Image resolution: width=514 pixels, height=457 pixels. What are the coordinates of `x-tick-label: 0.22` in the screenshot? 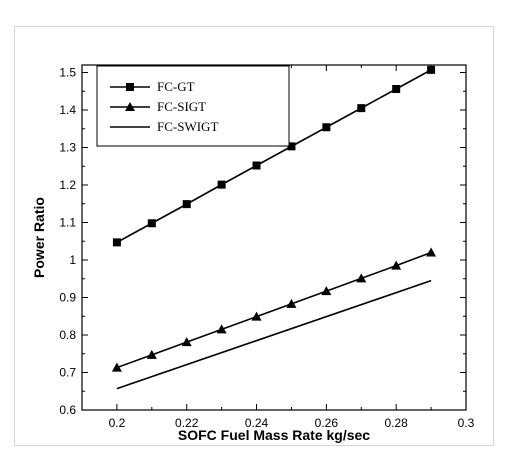 It's located at (187, 423).